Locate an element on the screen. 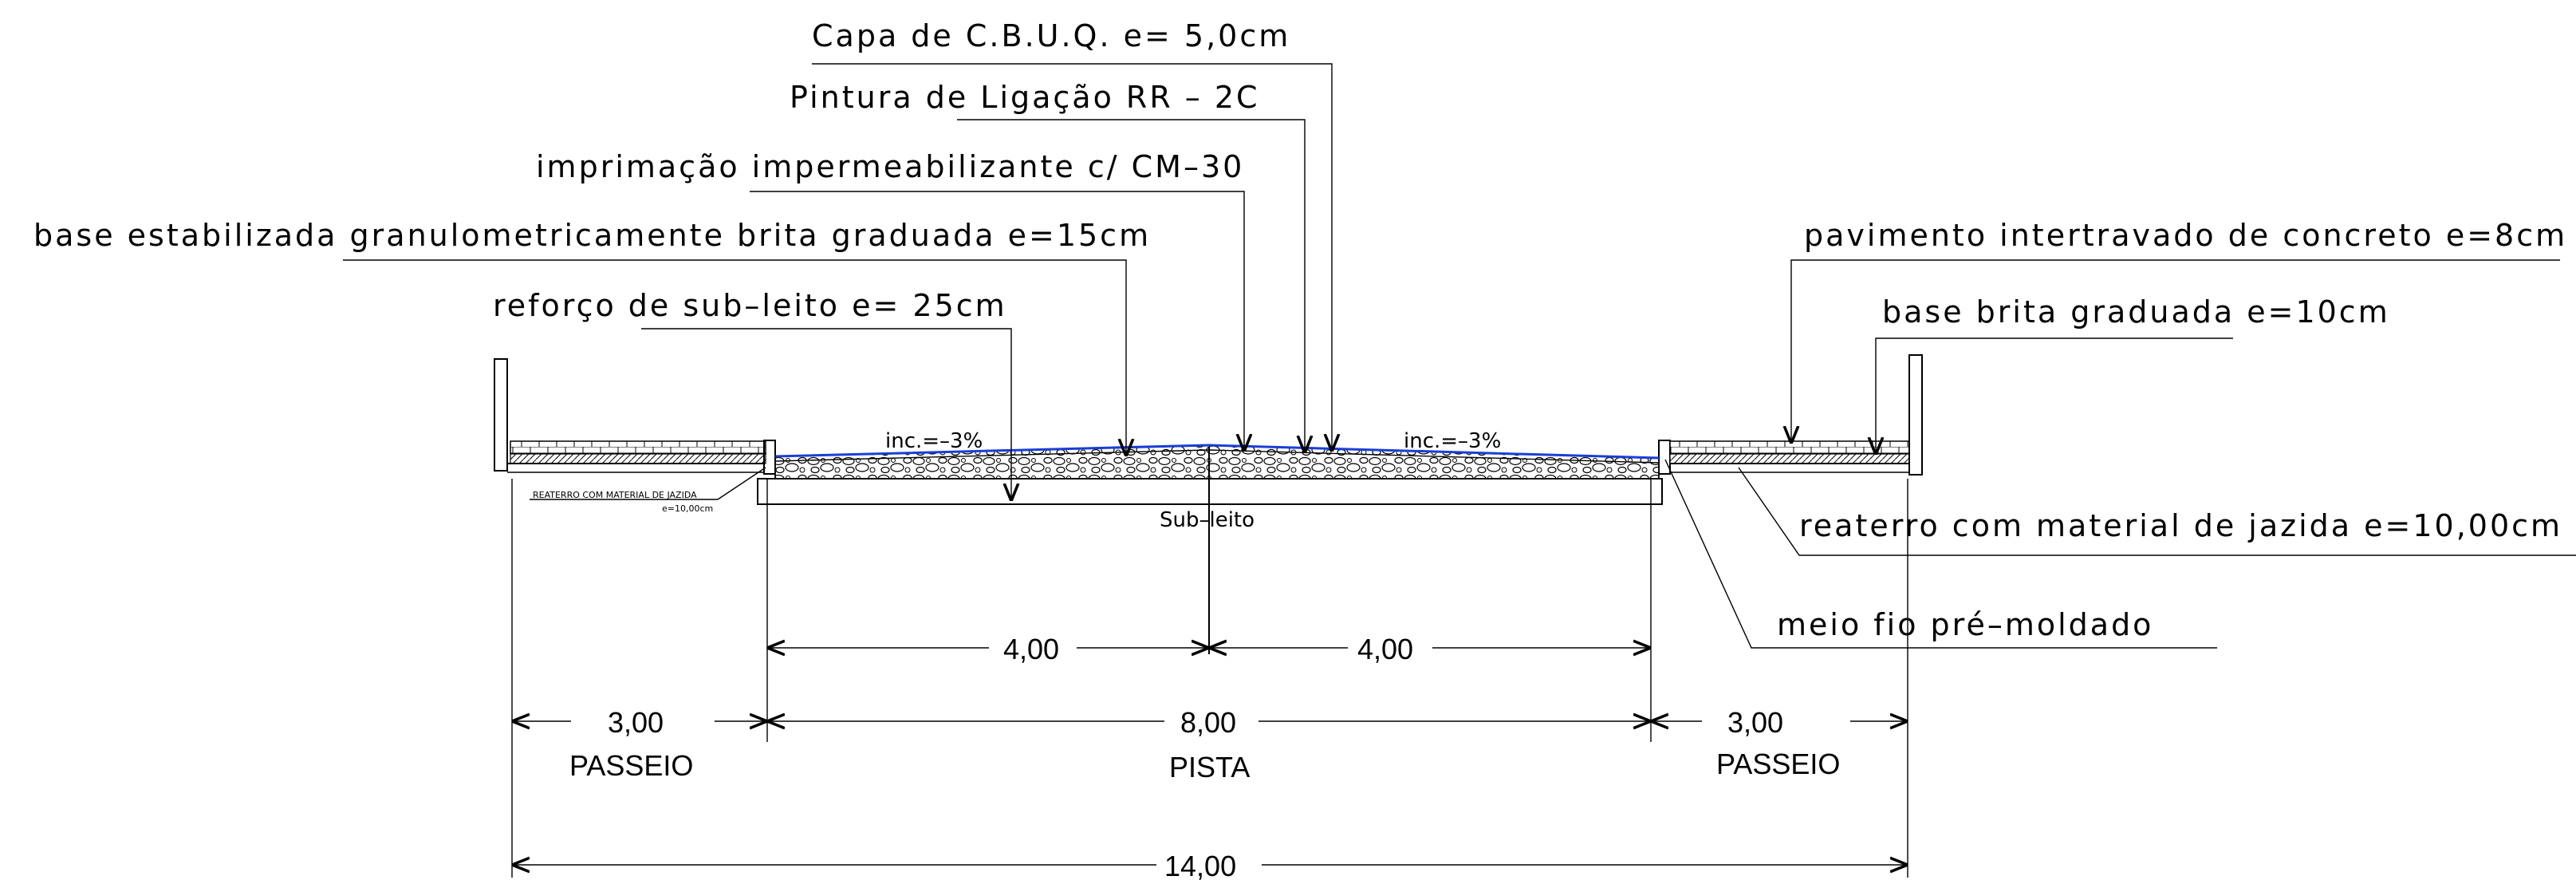 This screenshot has width=2576, height=880. left-boundary-wall is located at coordinates (501, 415).